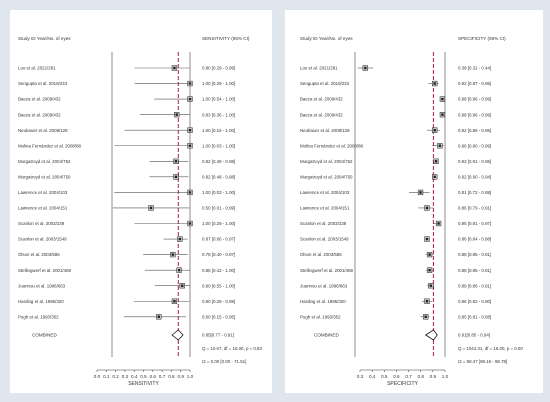 This screenshot has width=550, height=402. Describe the element at coordinates (474, 130) in the screenshot. I see `study-ci-text: 0.92 [0.86 - 0.96]` at that location.